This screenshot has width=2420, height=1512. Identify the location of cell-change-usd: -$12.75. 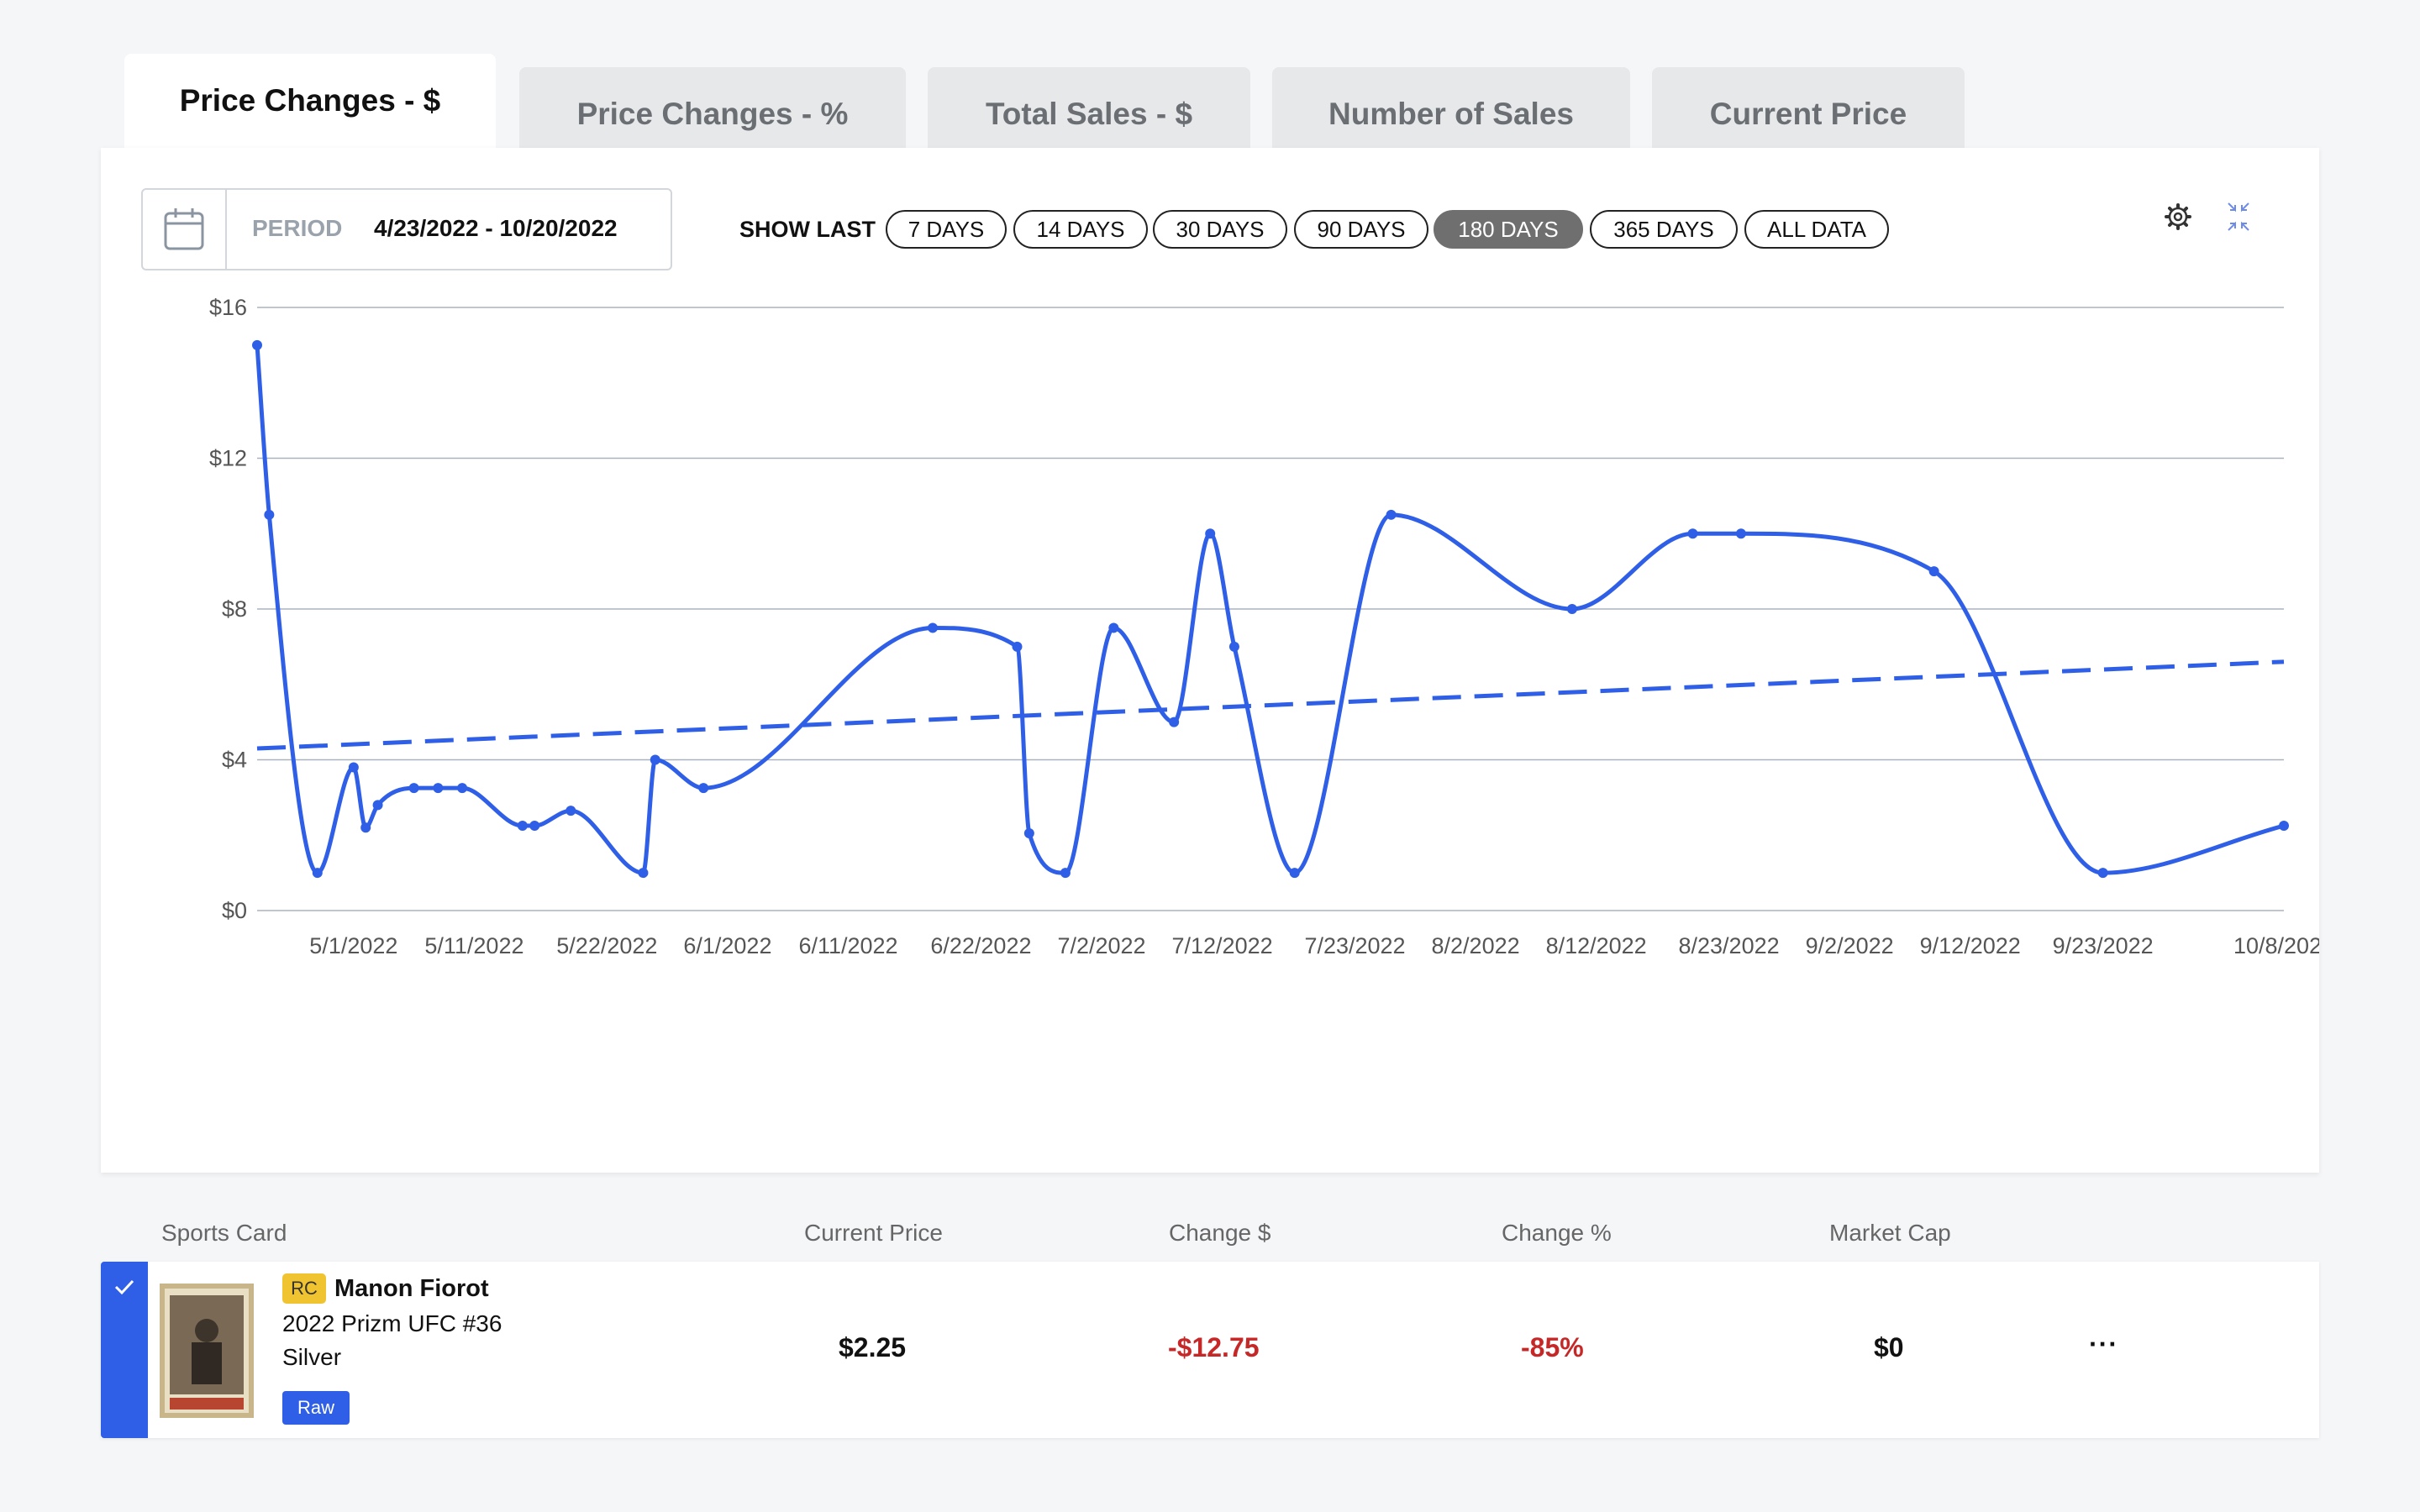
(1214, 1347).